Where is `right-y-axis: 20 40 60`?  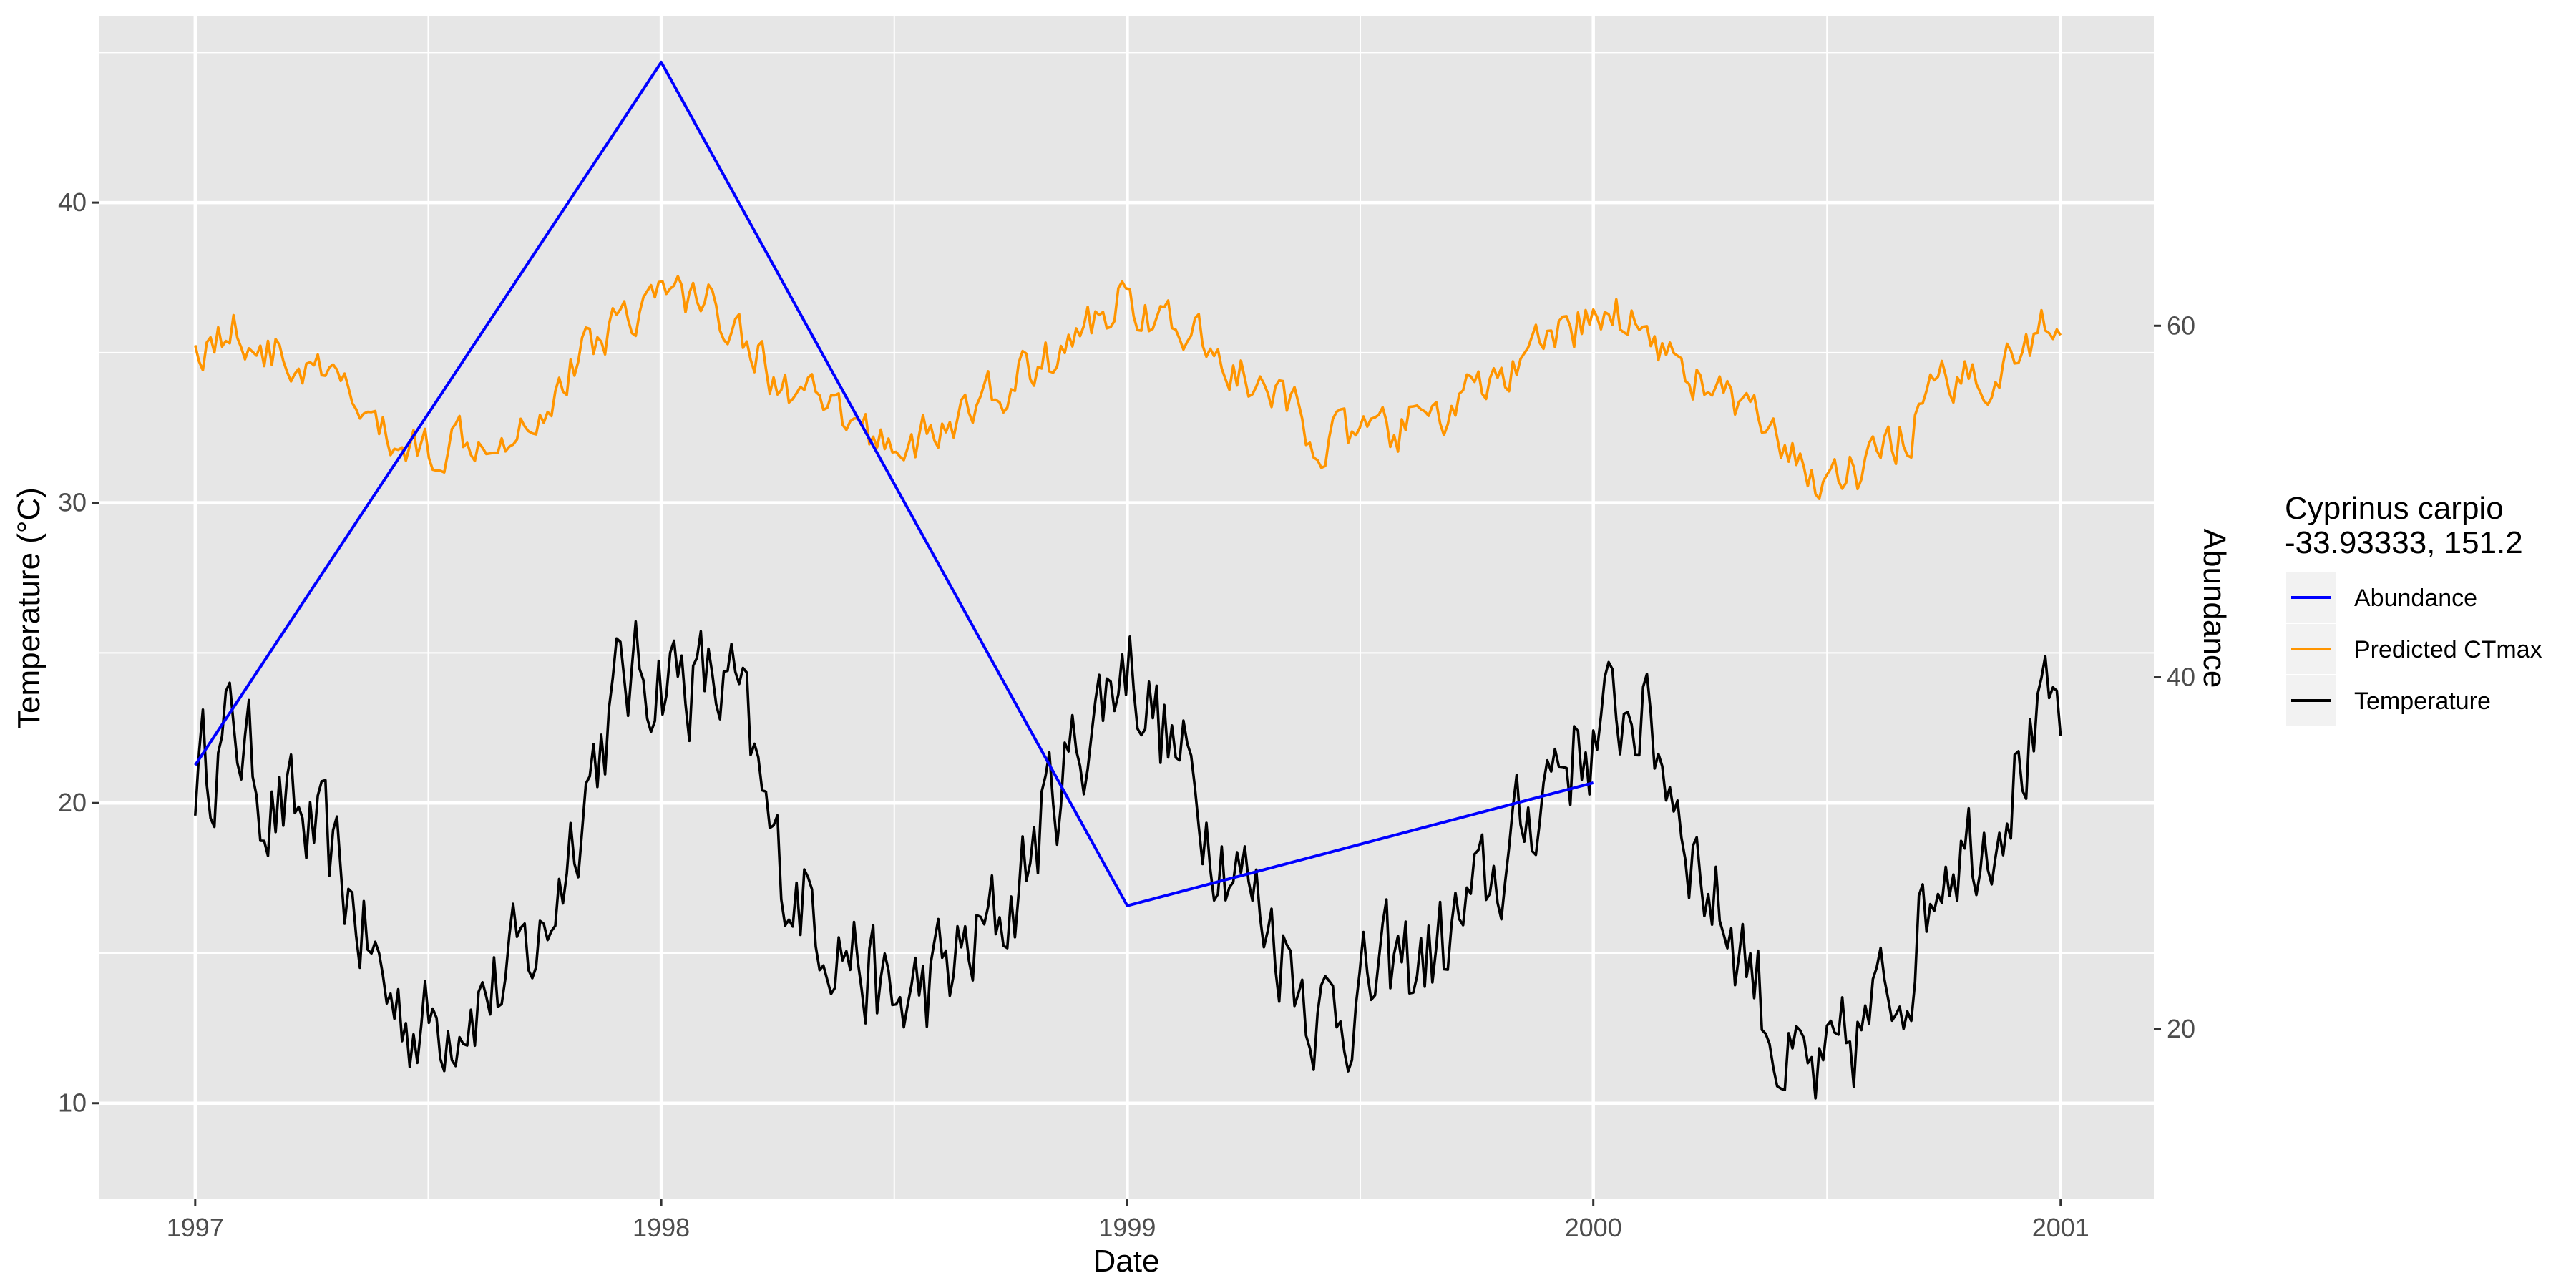
right-y-axis: 20 40 60 is located at coordinates (2174, 677).